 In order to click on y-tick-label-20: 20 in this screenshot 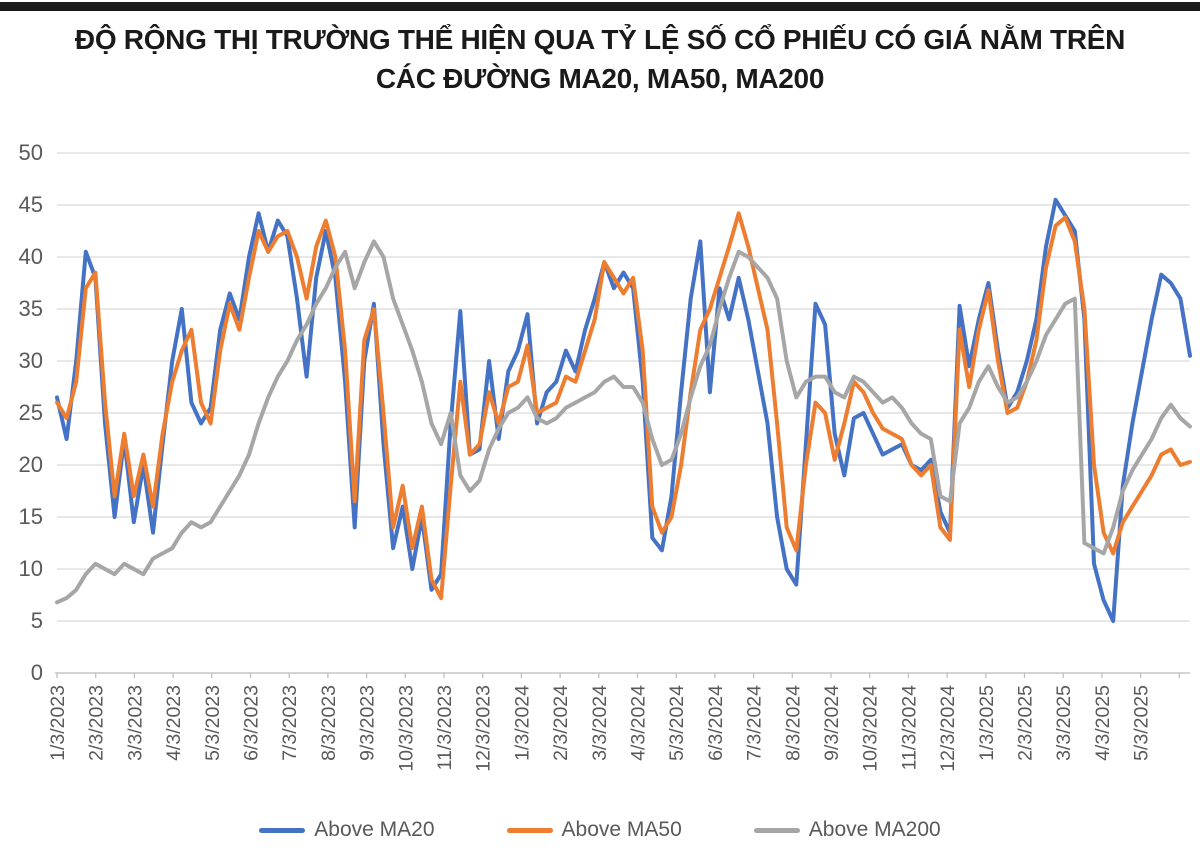, I will do `click(31, 464)`.